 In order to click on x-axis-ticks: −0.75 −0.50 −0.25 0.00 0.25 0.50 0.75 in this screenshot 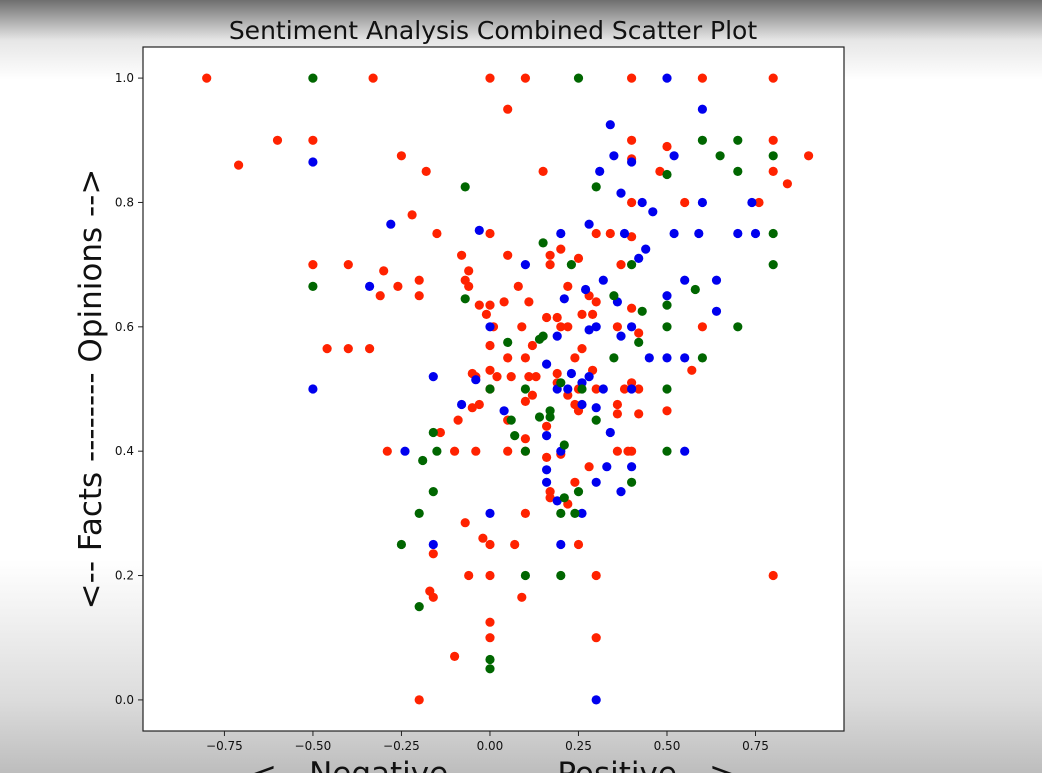, I will do `click(487, 742)`.